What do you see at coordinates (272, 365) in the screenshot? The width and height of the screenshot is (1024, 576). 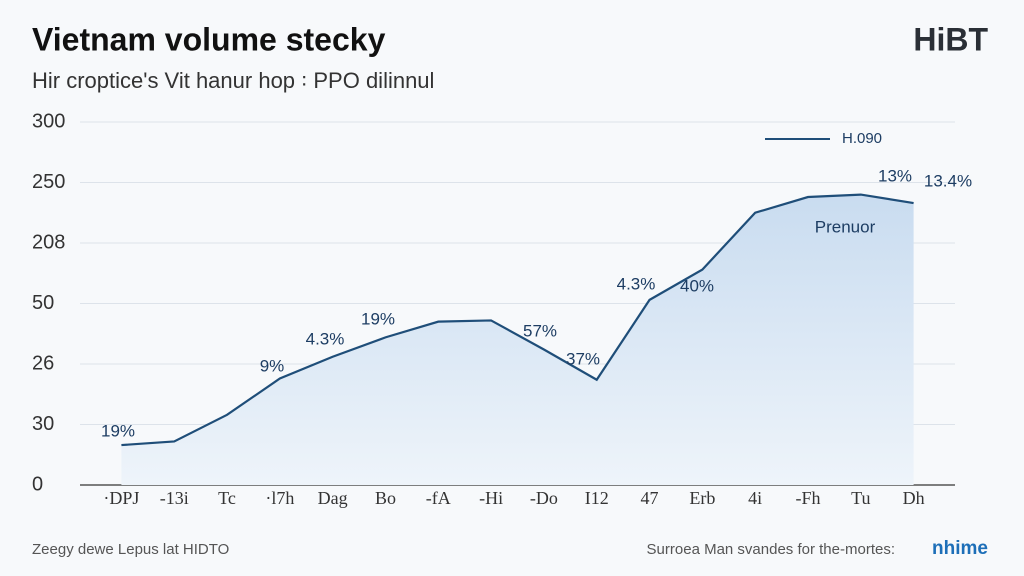 I see `annotation: 9%` at bounding box center [272, 365].